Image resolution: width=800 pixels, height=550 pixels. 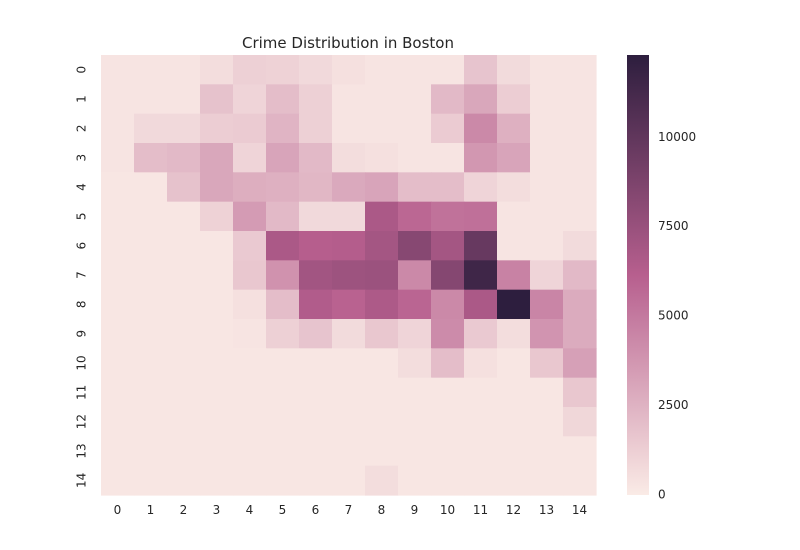 What do you see at coordinates (673, 405) in the screenshot?
I see `colorbar-tick-label: 2500` at bounding box center [673, 405].